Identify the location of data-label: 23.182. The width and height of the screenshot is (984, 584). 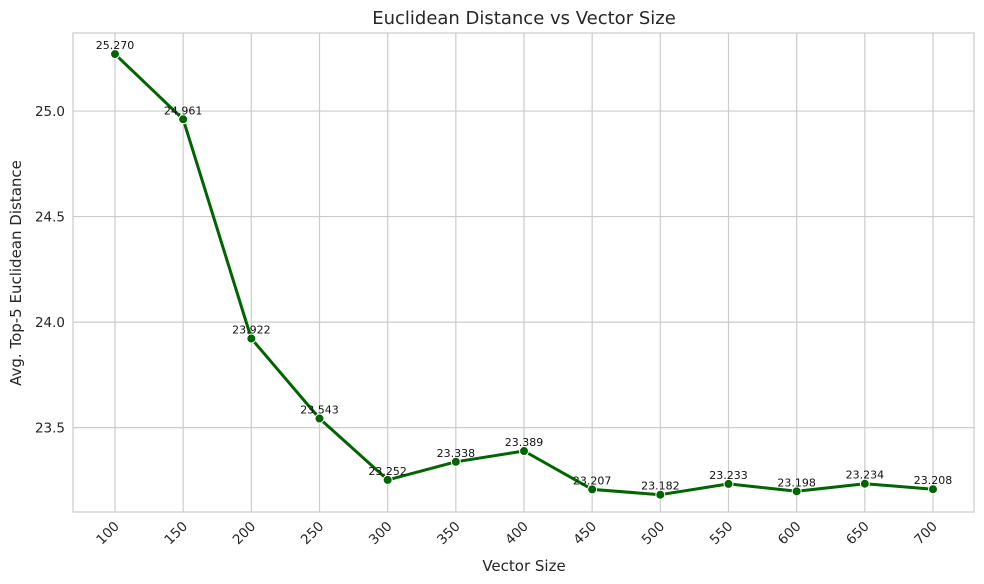
(660, 486).